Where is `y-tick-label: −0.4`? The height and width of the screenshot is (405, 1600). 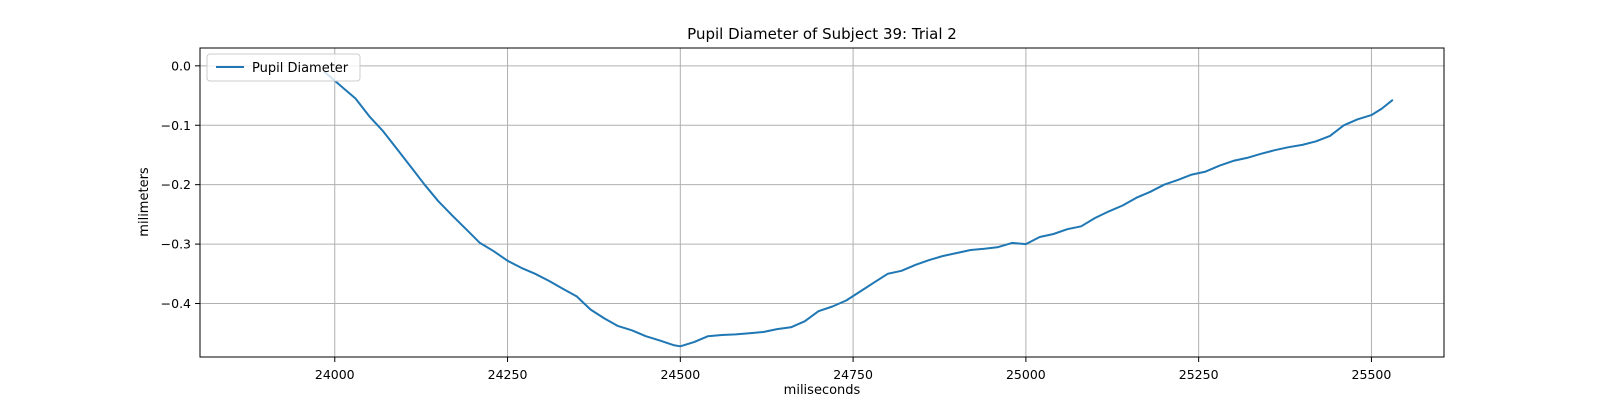 y-tick-label: −0.4 is located at coordinates (176, 303).